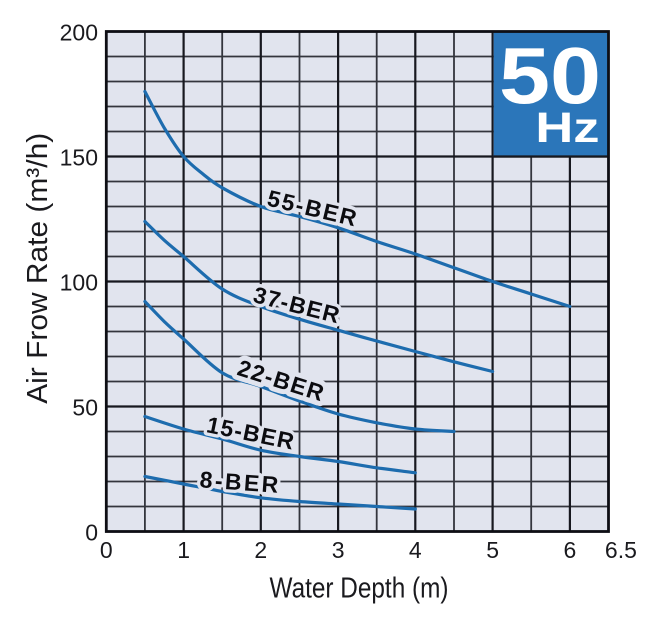 The height and width of the screenshot is (620, 648). What do you see at coordinates (338, 550) in the screenshot?
I see `svg-text: 3` at bounding box center [338, 550].